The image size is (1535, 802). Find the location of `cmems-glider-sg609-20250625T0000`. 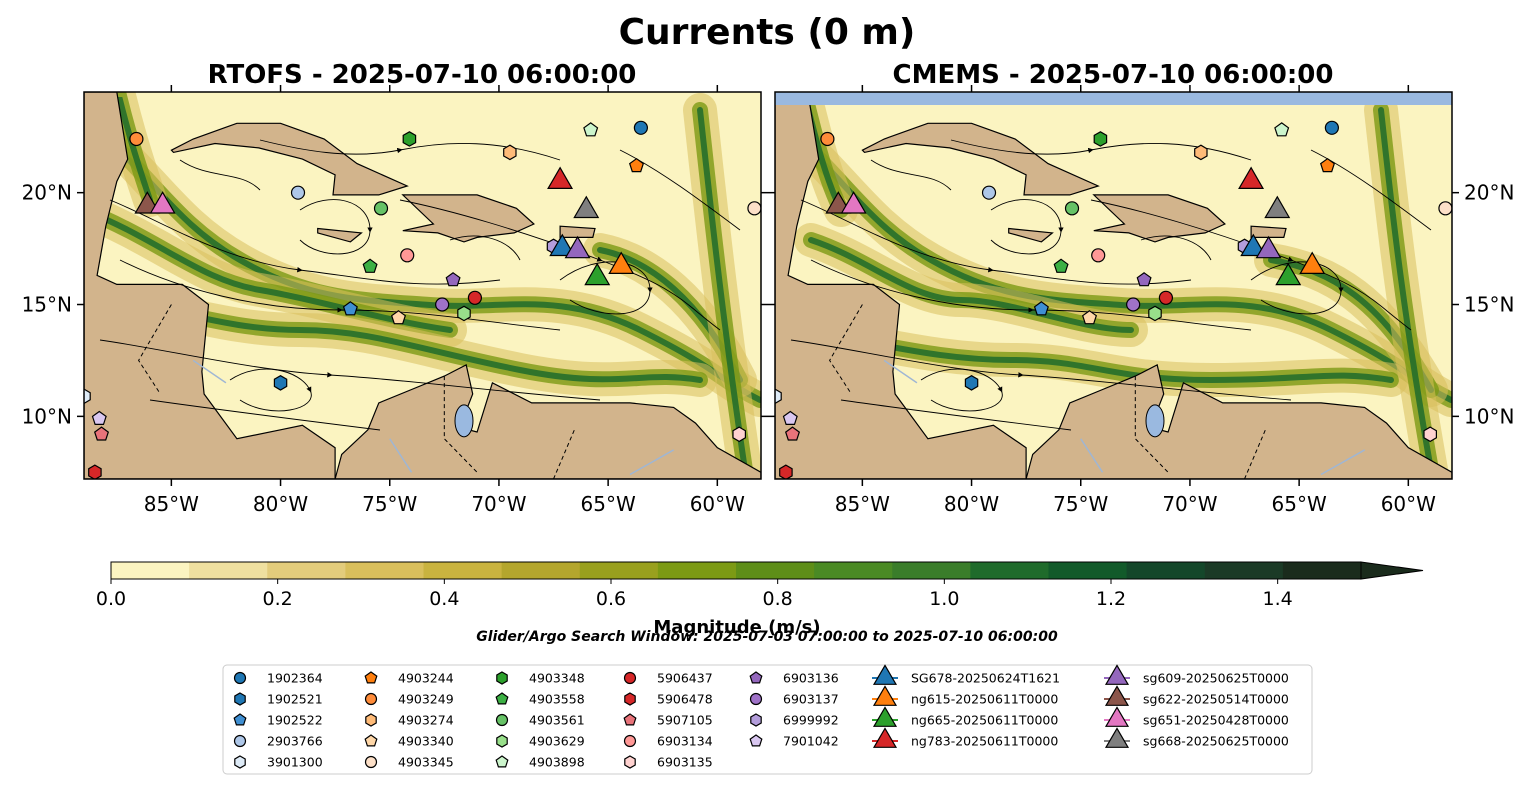

cmems-glider-sg609-20250625T0000 is located at coordinates (1268, 247).